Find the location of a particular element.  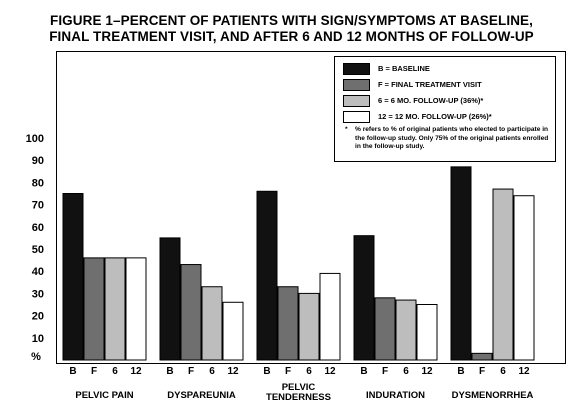

category-label: DYSPAREUNIA is located at coordinates (201, 395).